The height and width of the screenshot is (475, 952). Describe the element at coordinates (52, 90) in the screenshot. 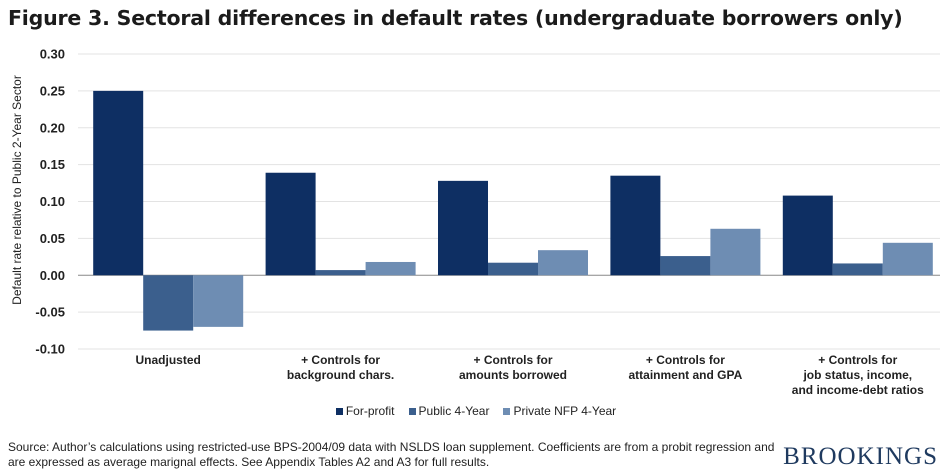

I see `y-tick-label: 0.25` at that location.